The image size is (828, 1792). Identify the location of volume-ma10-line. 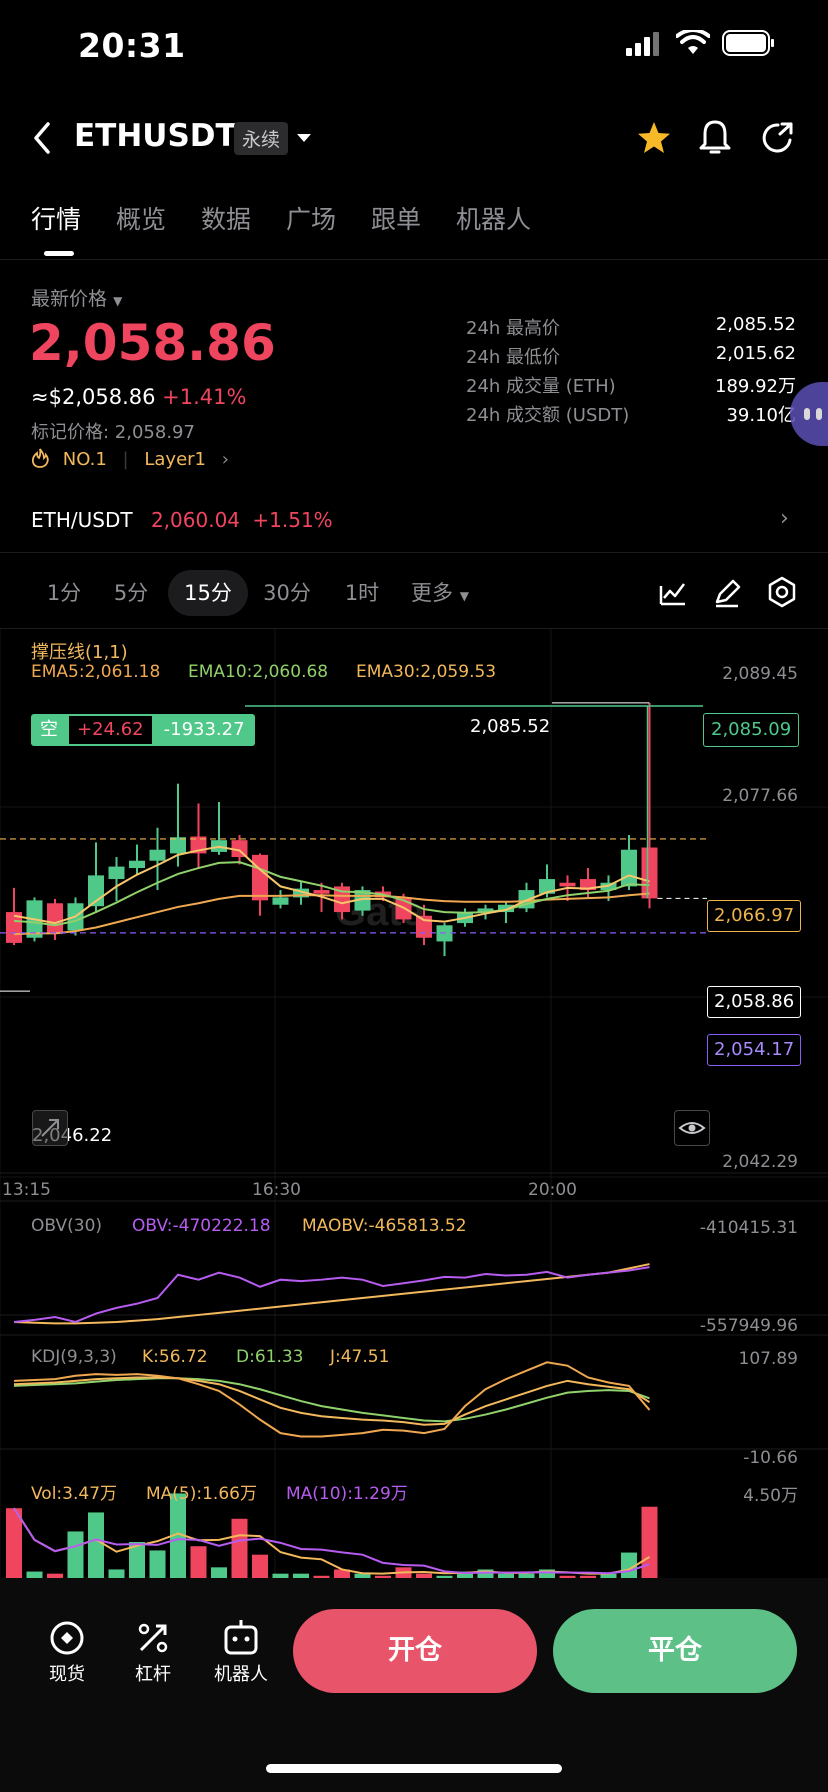
(331, 1541).